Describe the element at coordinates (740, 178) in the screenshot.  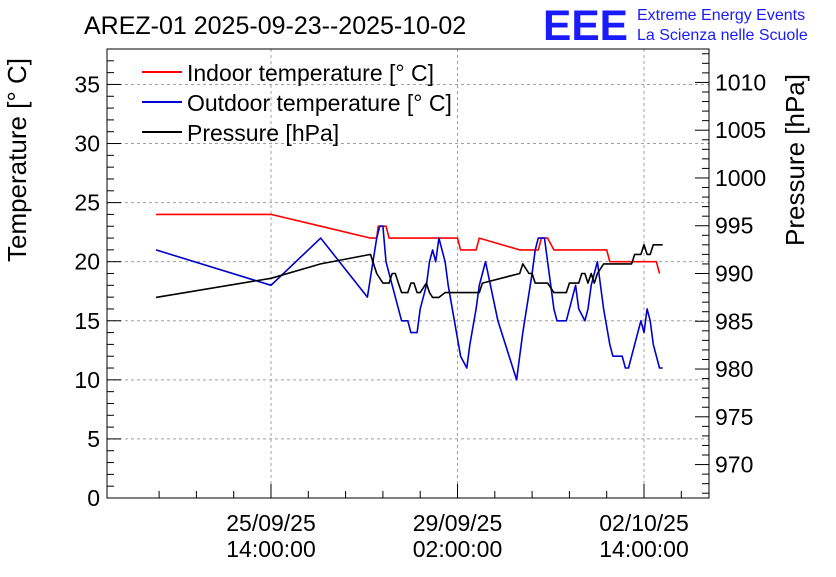
I see `y2-tick-label-1000: 1000` at that location.